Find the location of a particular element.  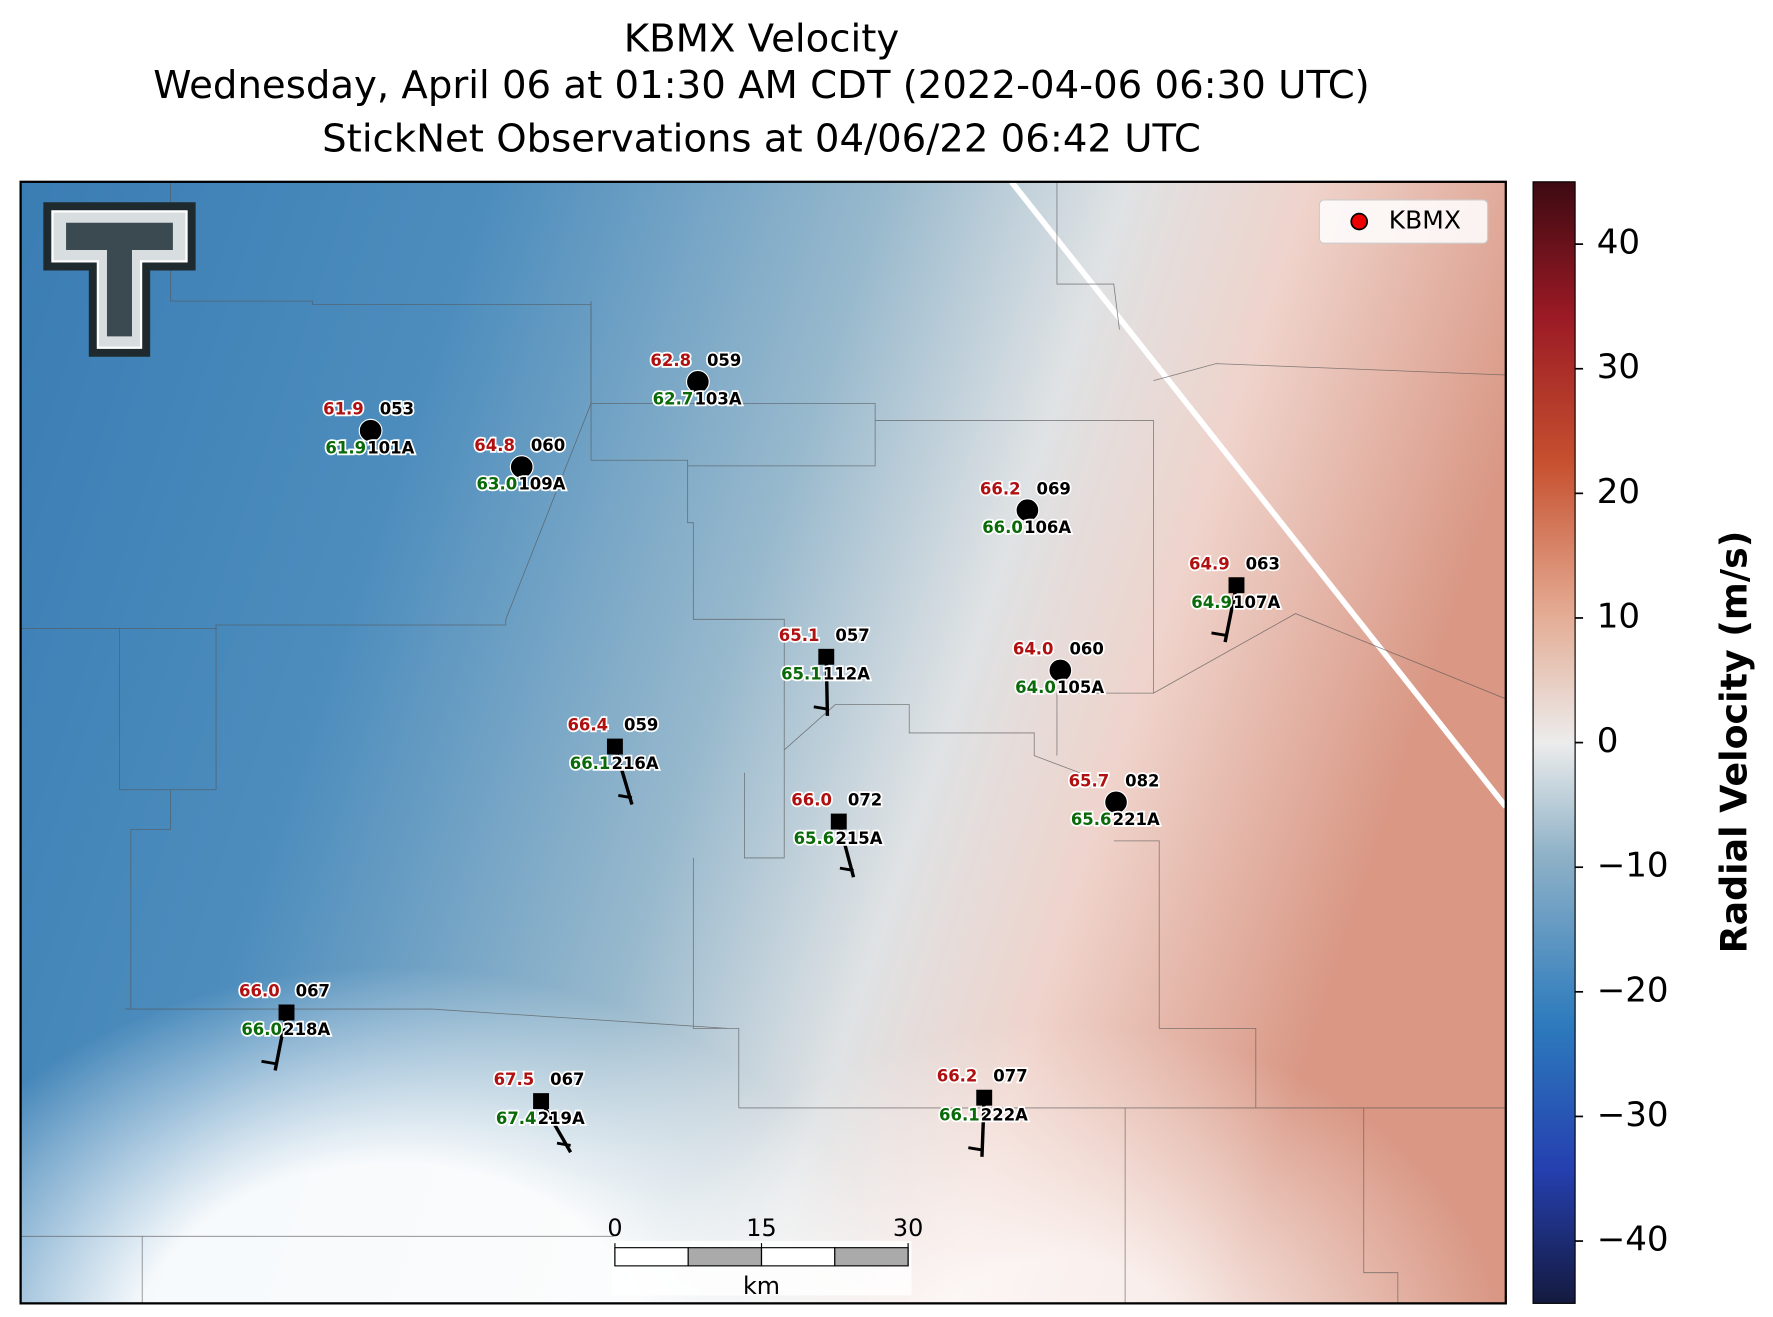

station: 66.2 077 66.1 222A is located at coordinates (982, 1111).